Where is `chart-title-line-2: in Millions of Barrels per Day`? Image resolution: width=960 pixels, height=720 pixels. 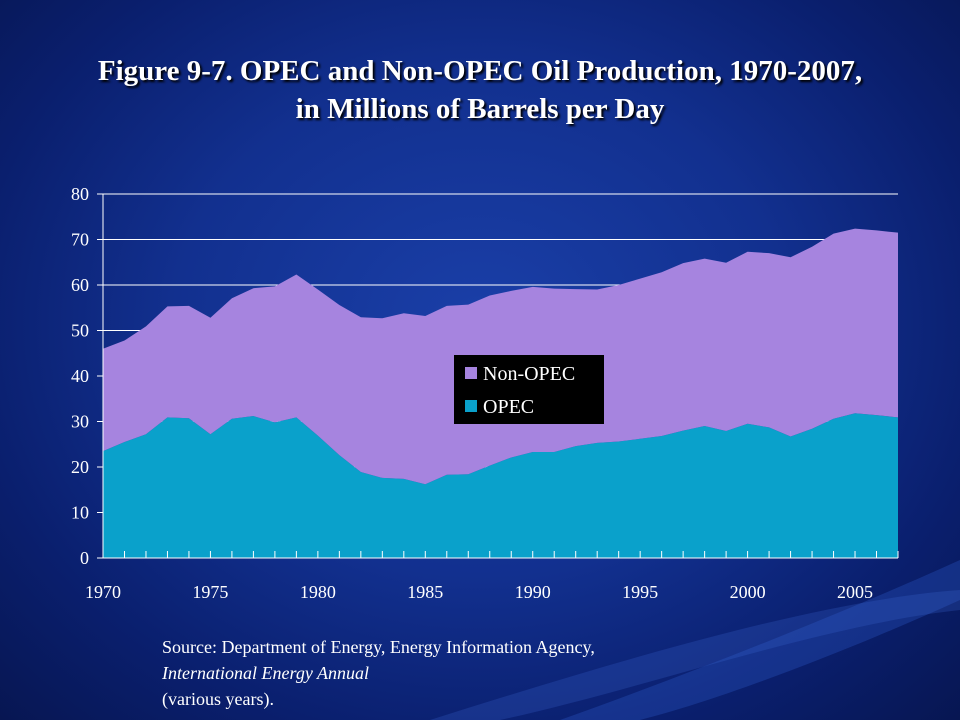
chart-title-line-2: in Millions of Barrels per Day is located at coordinates (480, 109).